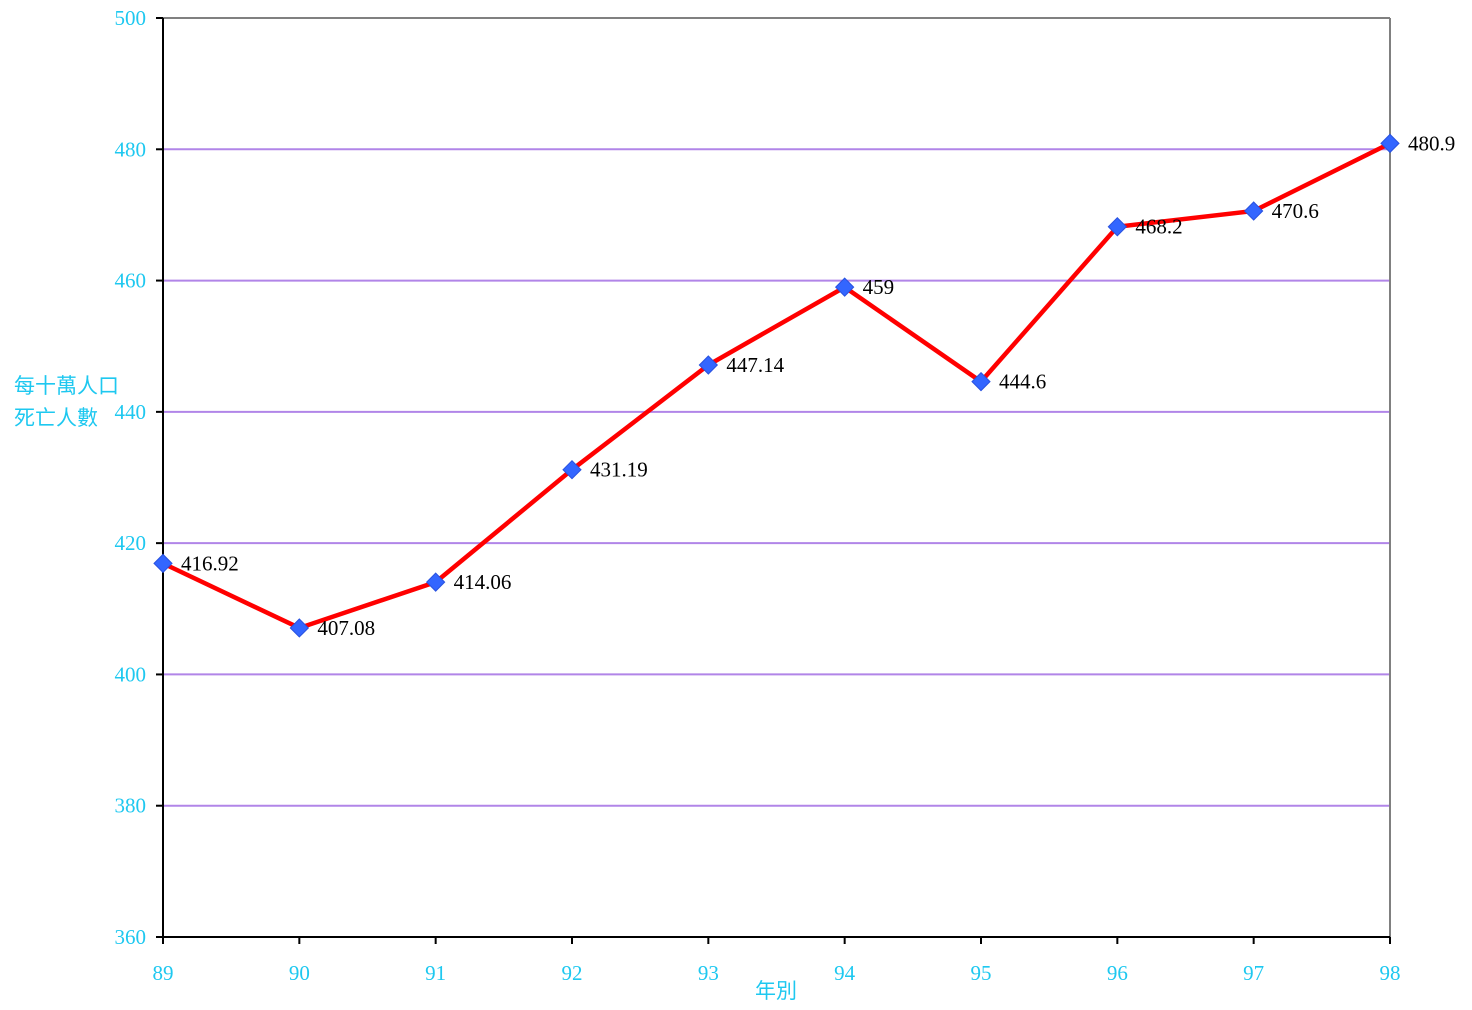  I want to click on data-label: 431.19, so click(619, 470).